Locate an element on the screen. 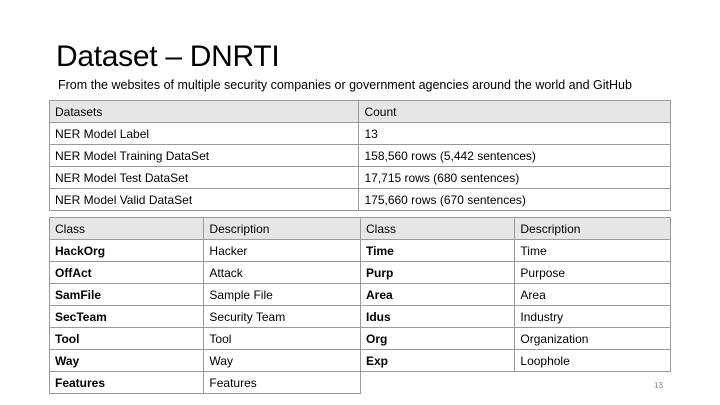  column-header-datasets: Datasets is located at coordinates (204, 111).